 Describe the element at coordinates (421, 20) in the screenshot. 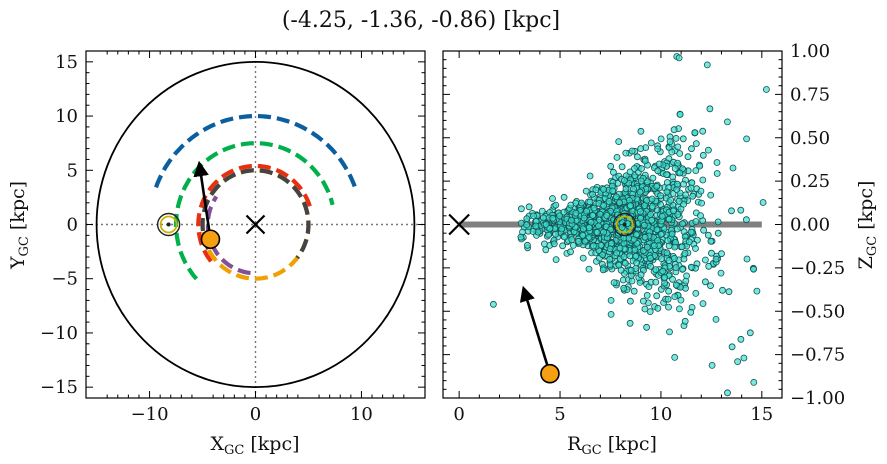

I see `figure-title: (-4.25, -1.36, -0.86) [kpc]` at that location.